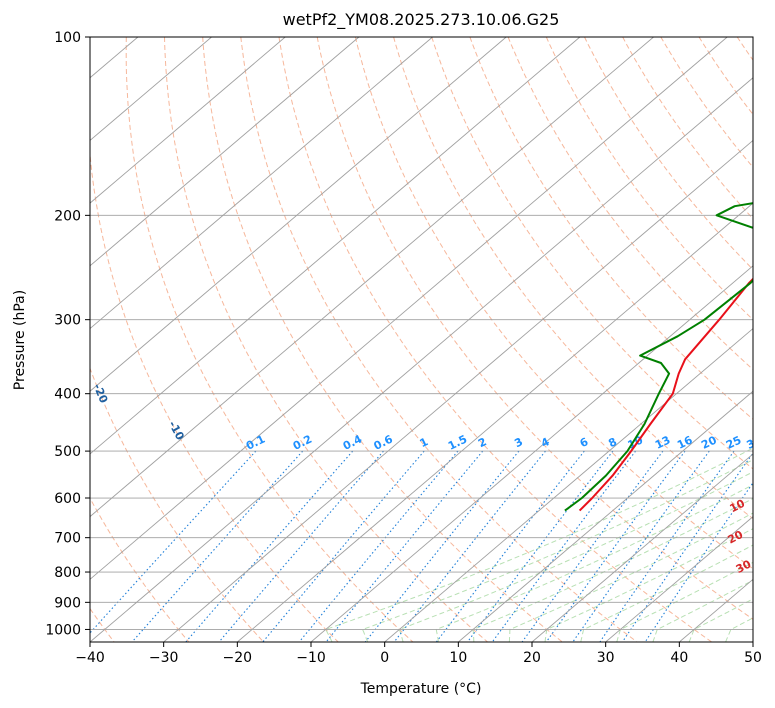 This screenshot has width=775, height=708. Describe the element at coordinates (421, 689) in the screenshot. I see `x-axis-label: Temperature (°C)` at that location.